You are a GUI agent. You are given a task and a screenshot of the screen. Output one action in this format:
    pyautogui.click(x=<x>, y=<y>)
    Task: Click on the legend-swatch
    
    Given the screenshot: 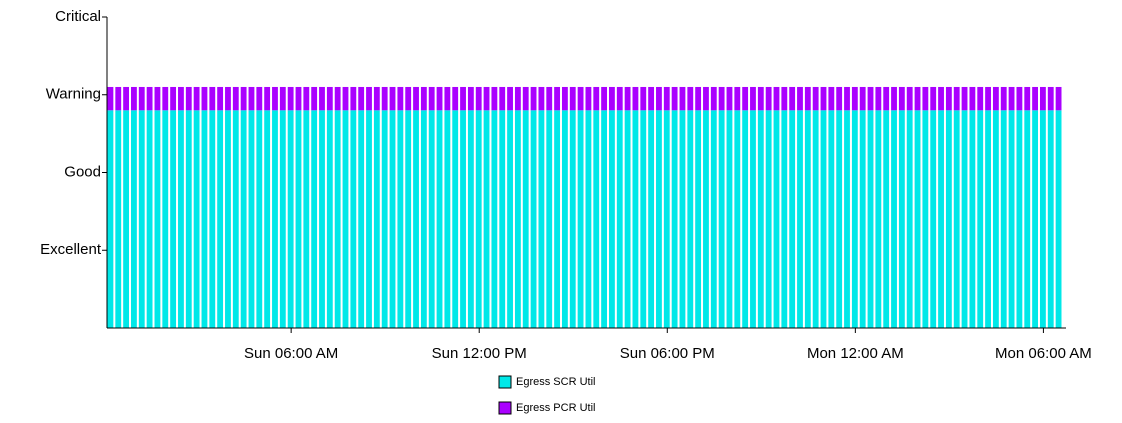 What is the action you would take?
    pyautogui.click(x=505, y=382)
    